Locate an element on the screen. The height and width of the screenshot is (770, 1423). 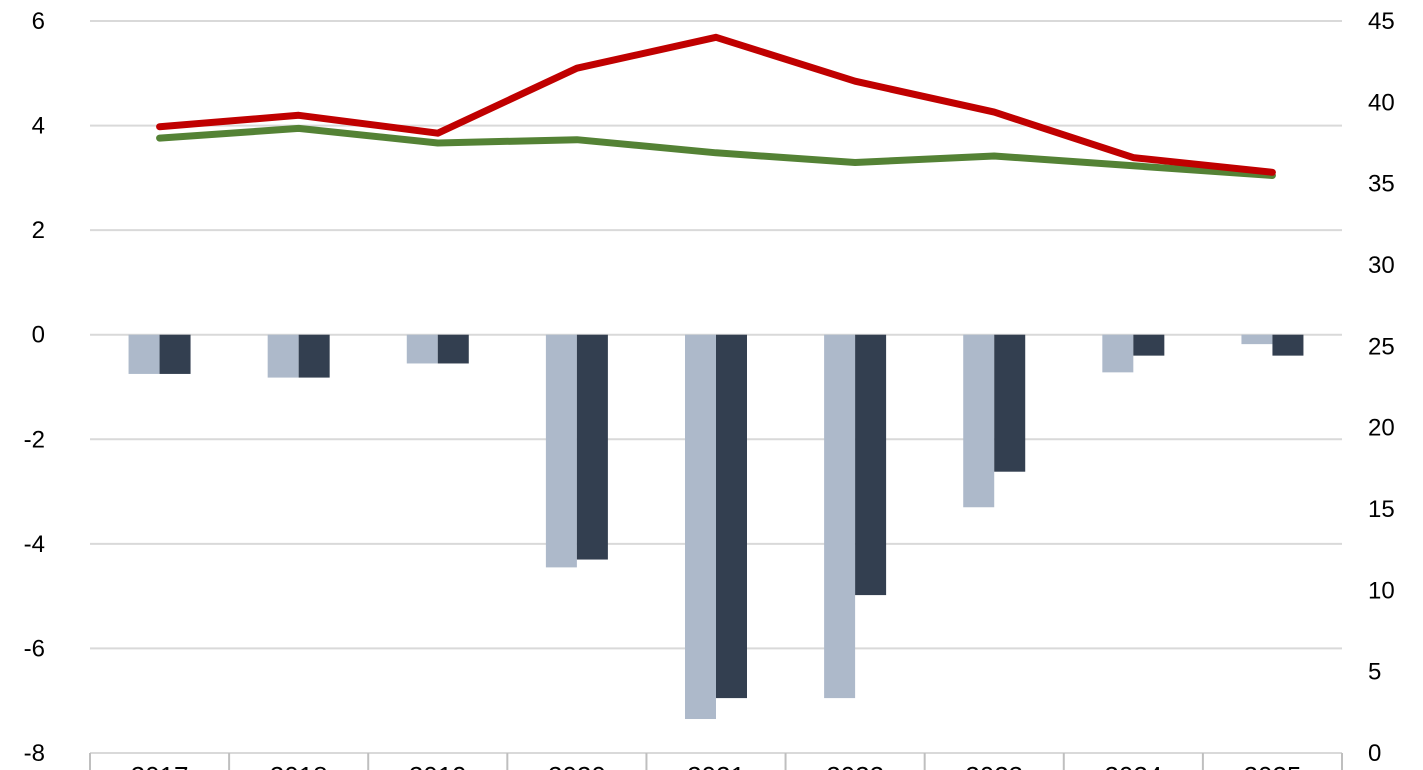
left-tick-label: 4 is located at coordinates (38, 126).